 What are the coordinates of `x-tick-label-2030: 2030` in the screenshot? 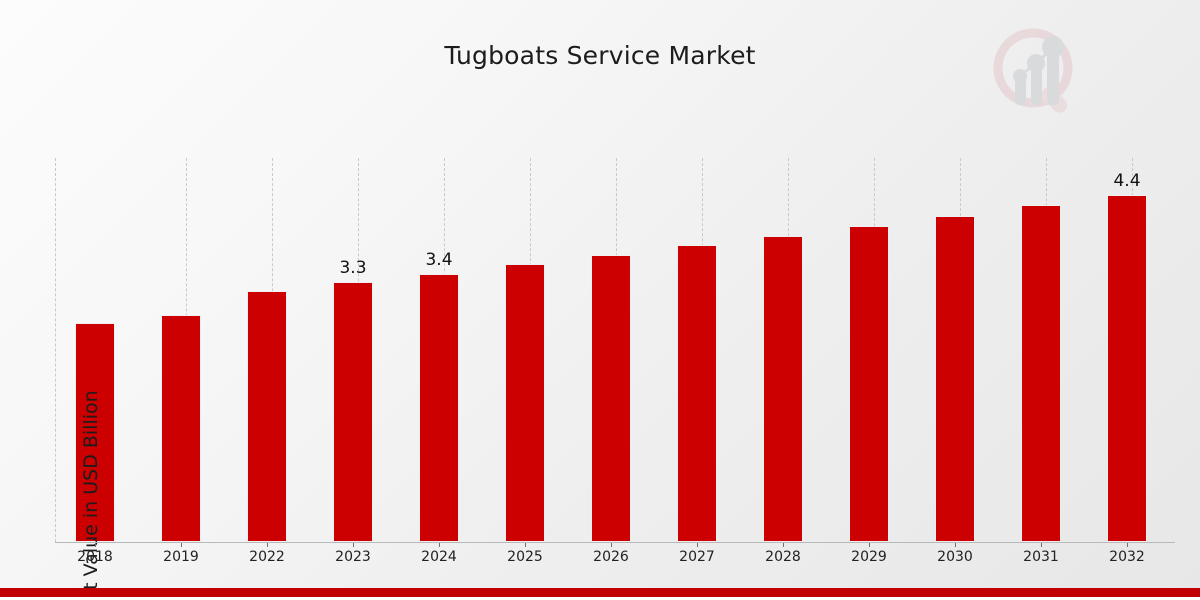 It's located at (955, 557).